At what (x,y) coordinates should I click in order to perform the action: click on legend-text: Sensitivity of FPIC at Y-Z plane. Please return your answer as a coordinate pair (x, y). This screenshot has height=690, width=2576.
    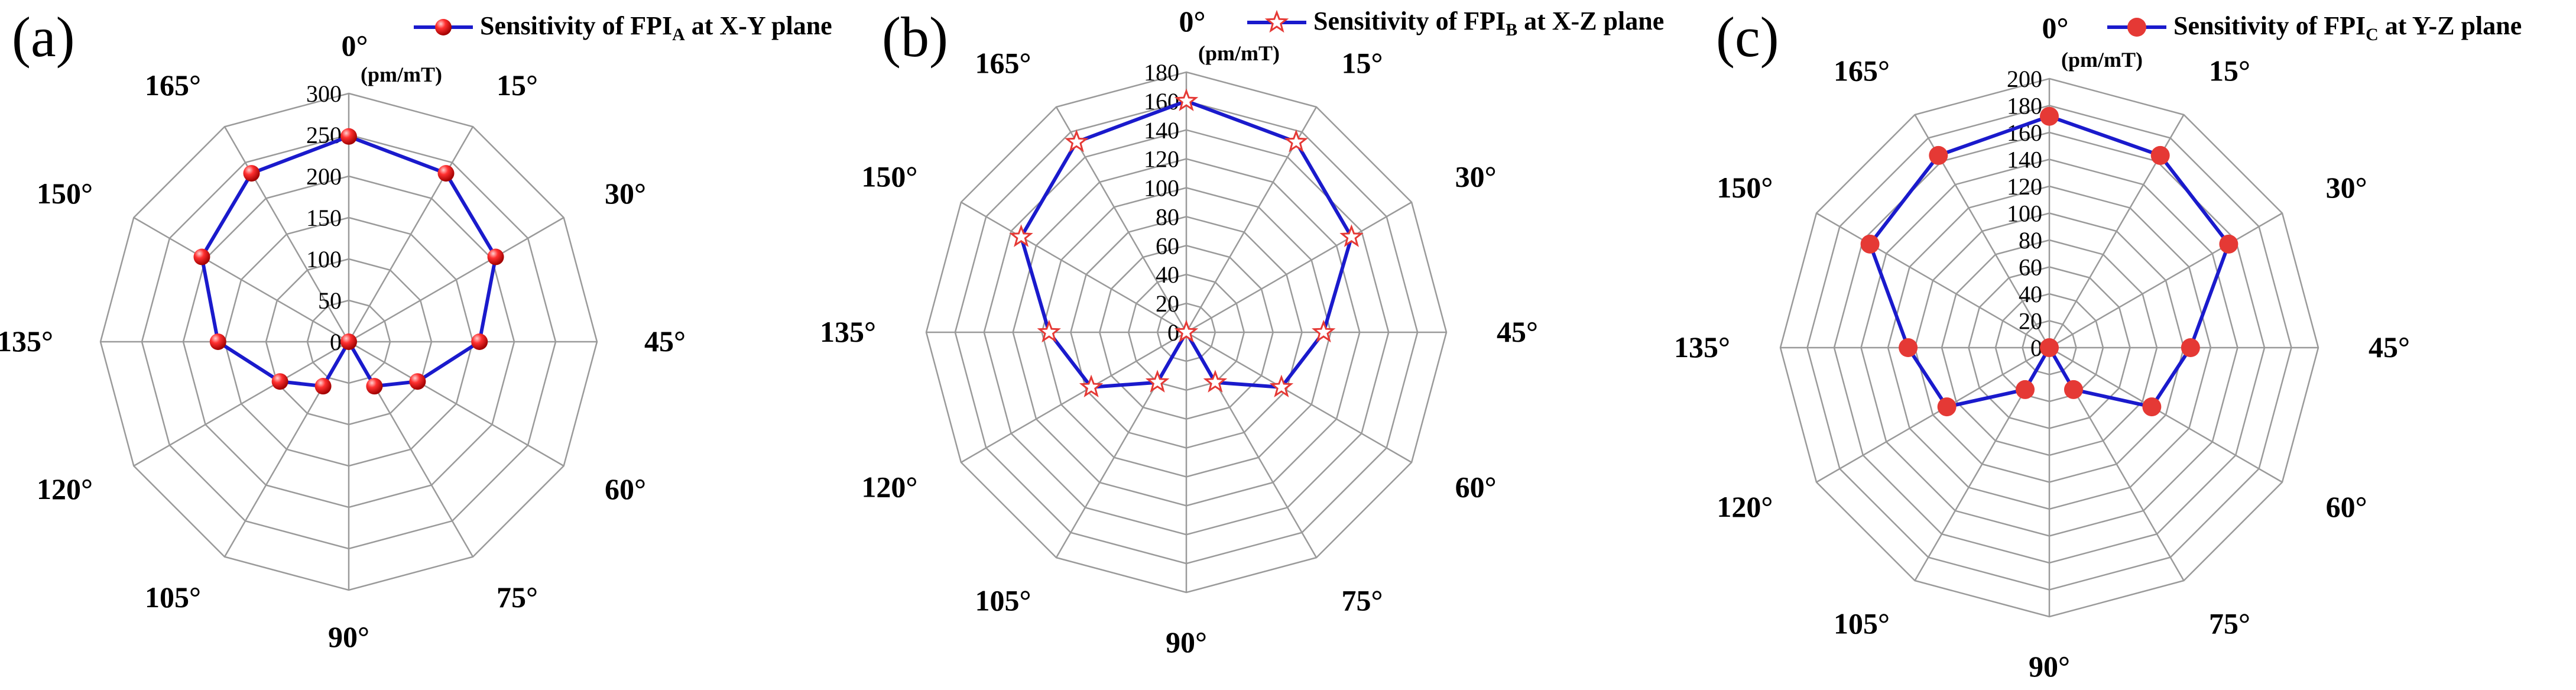
    Looking at the image, I should click on (2347, 27).